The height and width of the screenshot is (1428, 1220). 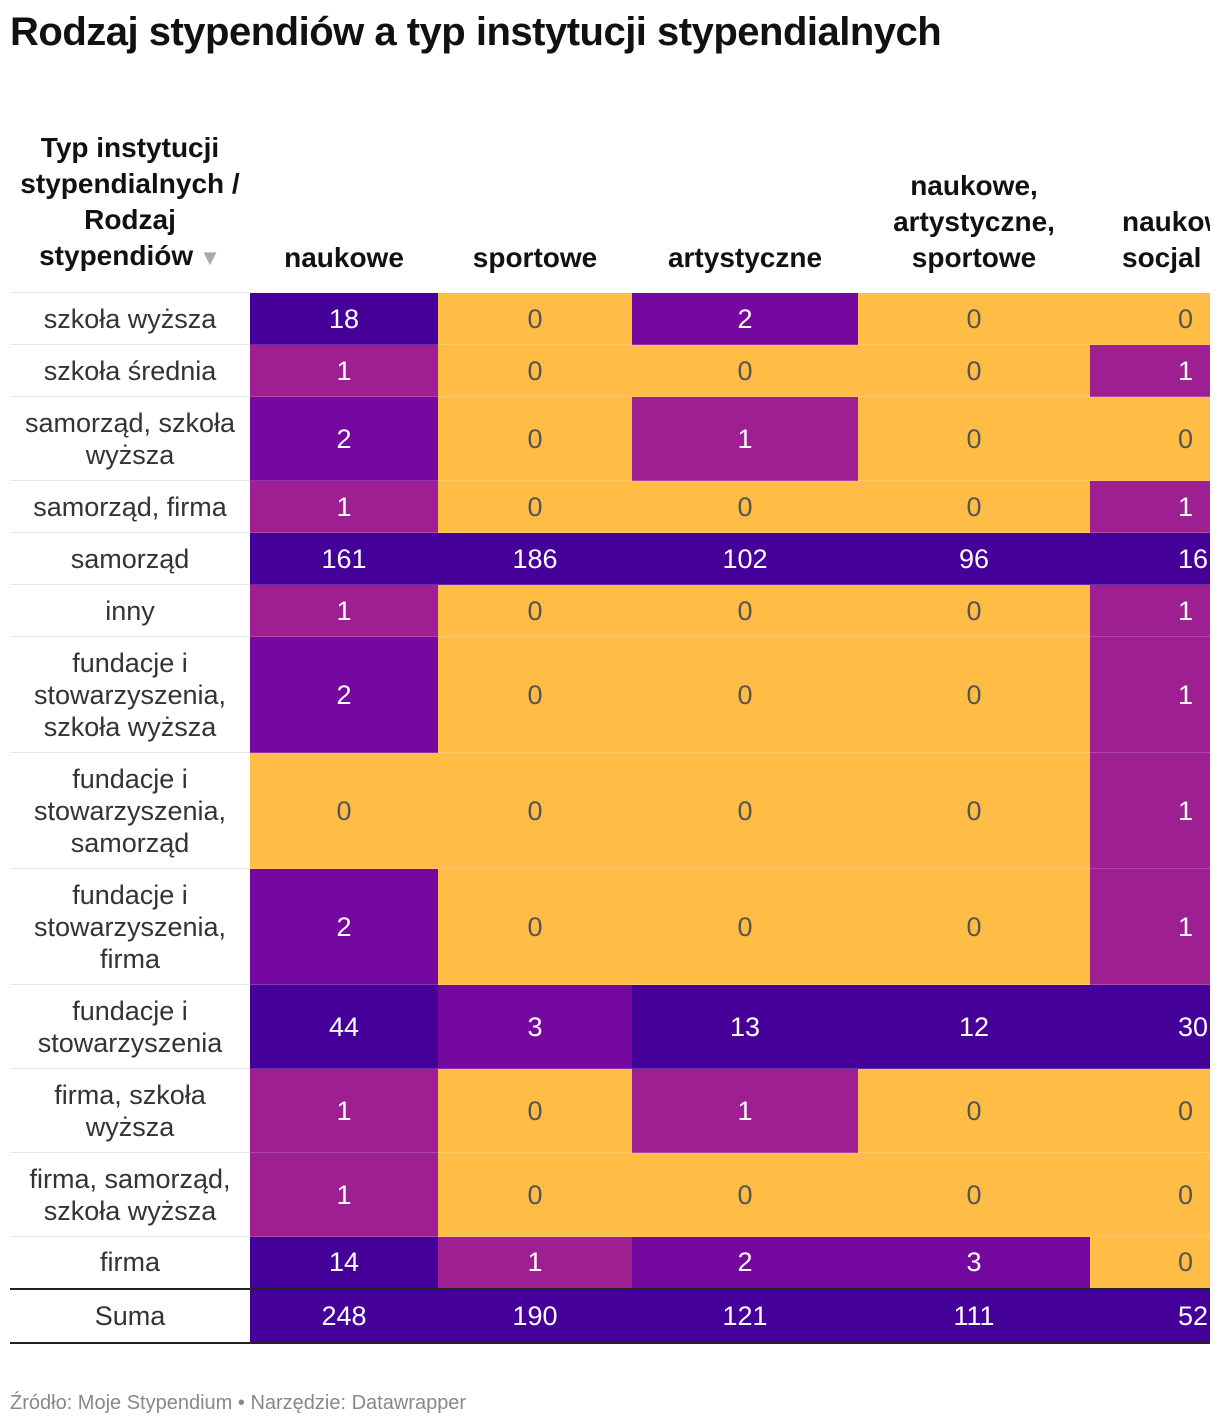 What do you see at coordinates (130, 810) in the screenshot?
I see `row-label: fundacje i stowarzyszenia, samorząd` at bounding box center [130, 810].